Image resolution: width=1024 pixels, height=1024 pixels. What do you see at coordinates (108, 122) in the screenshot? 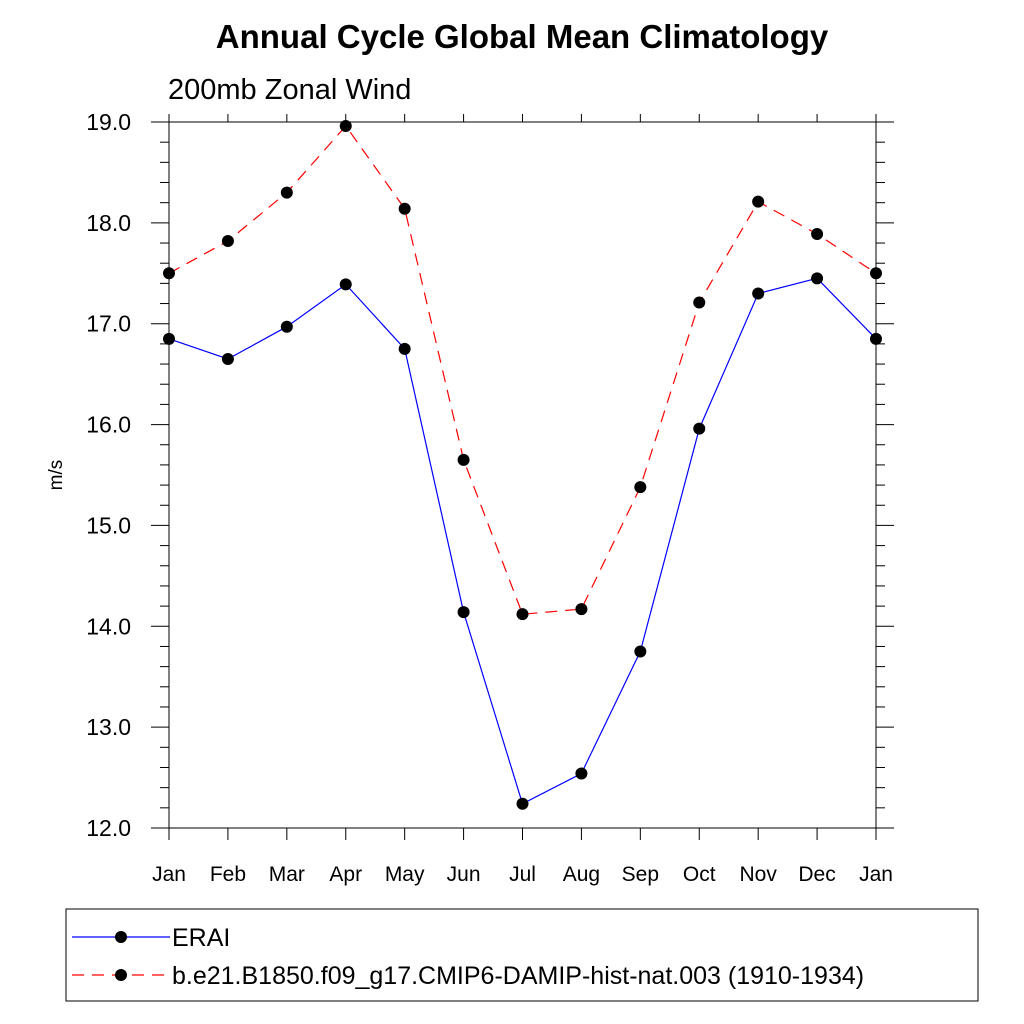
I see `y-tick-label: 19.0` at bounding box center [108, 122].